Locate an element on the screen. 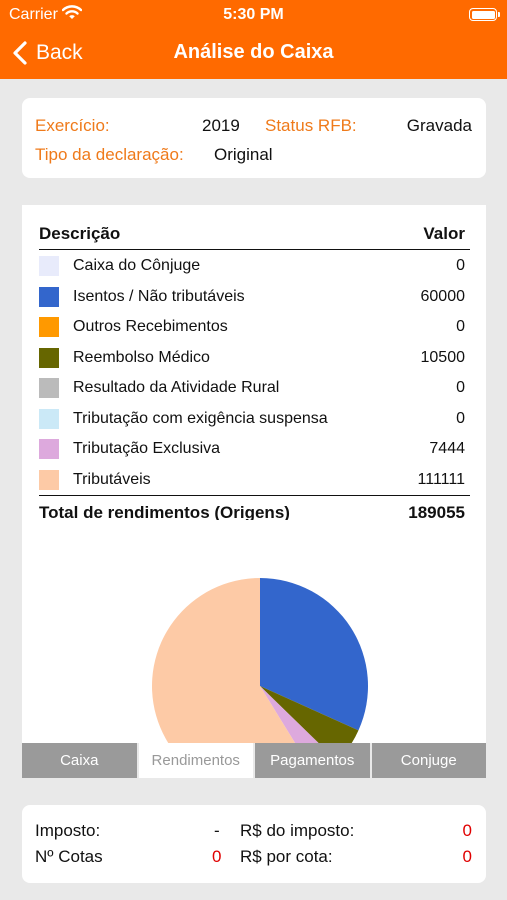 This screenshot has width=507, height=900. total-value: 189055 is located at coordinates (436, 512).